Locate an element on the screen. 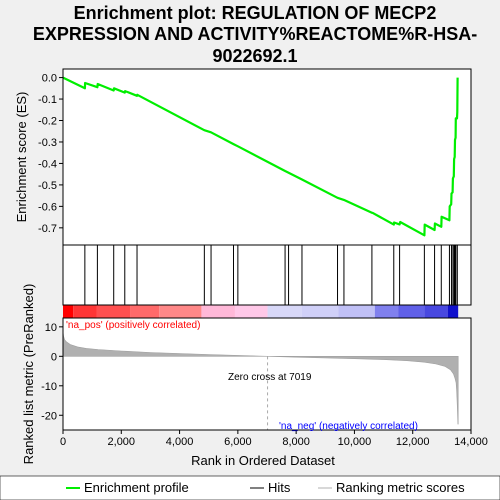  metric-y-tick-label: 0 is located at coordinates (54, 357).